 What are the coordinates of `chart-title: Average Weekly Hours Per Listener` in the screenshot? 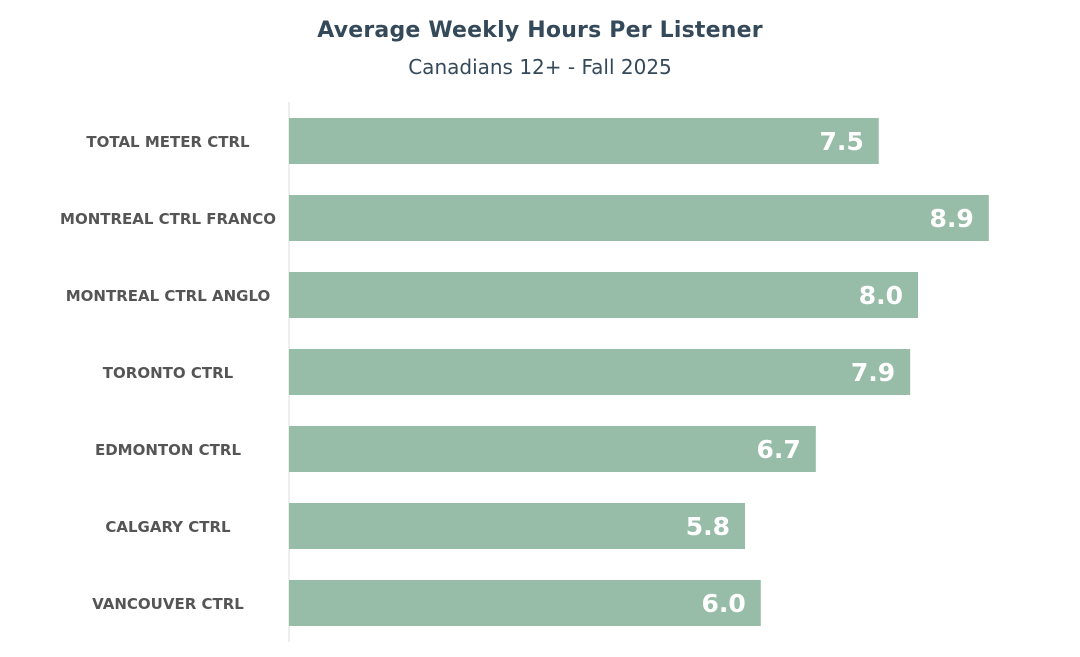 It's located at (540, 30).